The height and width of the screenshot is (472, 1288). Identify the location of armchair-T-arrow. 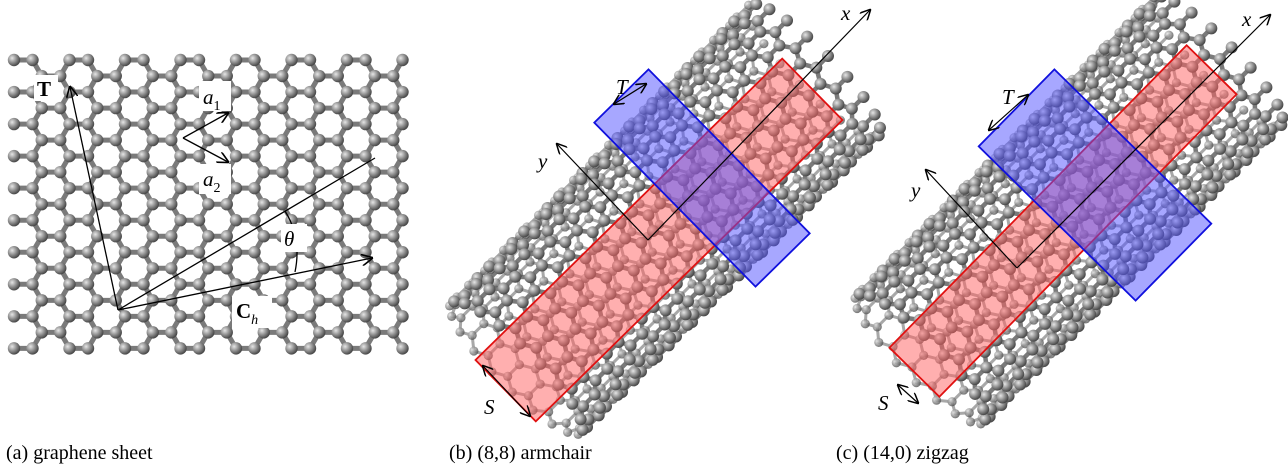
(630, 94).